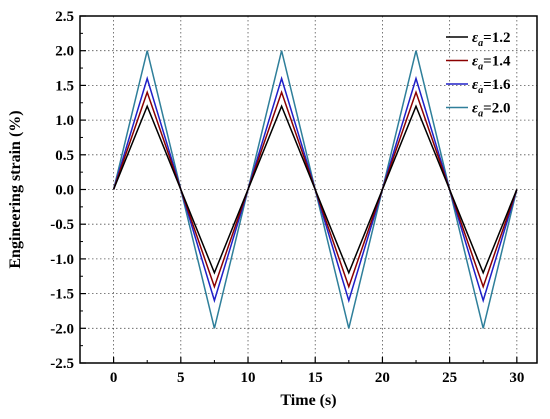  Describe the element at coordinates (15, 189) in the screenshot. I see `y-axis-title: Engineering strain (%)` at that location.